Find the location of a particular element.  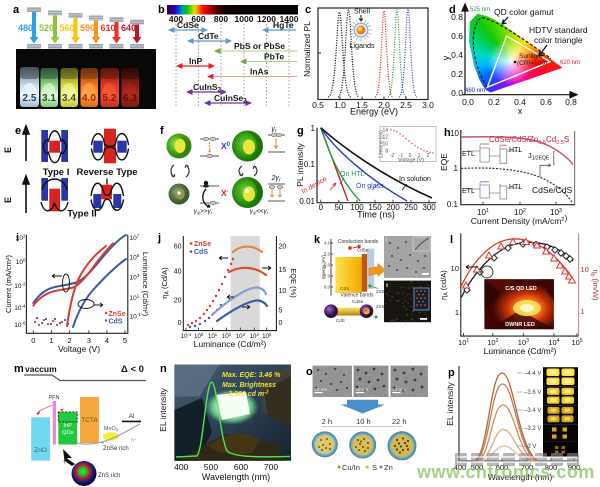

svg-text: EQE (%) is located at coordinates (293, 283).